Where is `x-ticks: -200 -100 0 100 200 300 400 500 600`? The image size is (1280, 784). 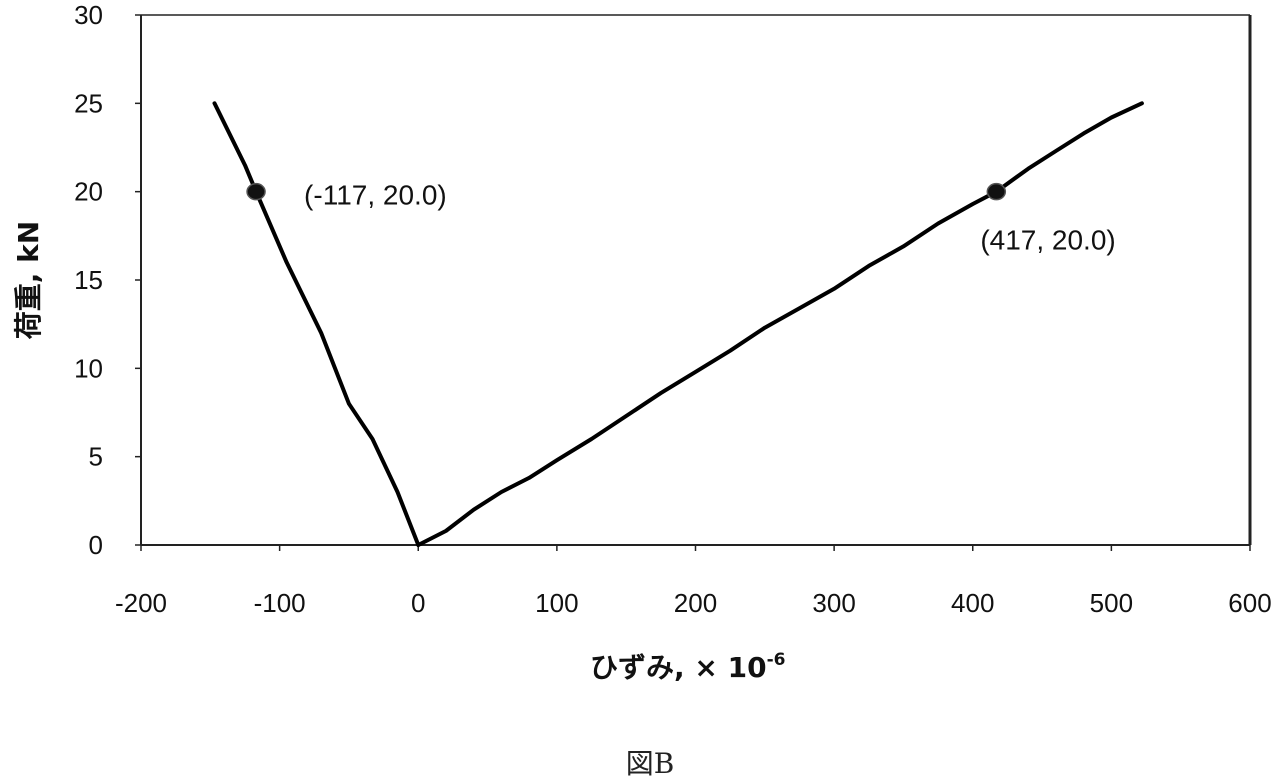
x-ticks: -200 -100 0 100 200 300 400 500 600 is located at coordinates (693, 581).